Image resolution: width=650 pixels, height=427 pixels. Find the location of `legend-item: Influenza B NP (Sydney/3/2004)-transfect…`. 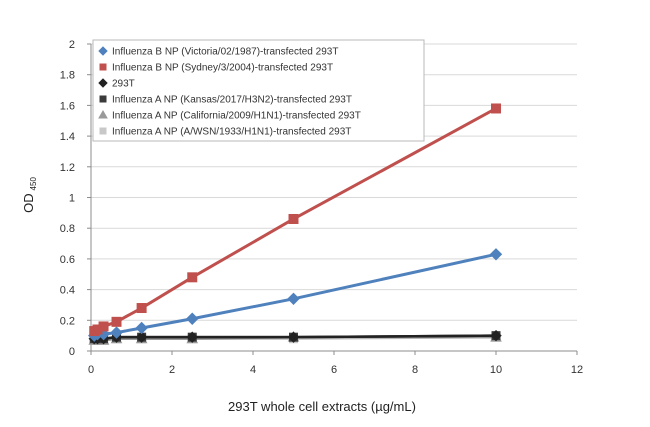

legend-item: Influenza B NP (Sydney/3/2004)-transfect… is located at coordinates (216, 68).